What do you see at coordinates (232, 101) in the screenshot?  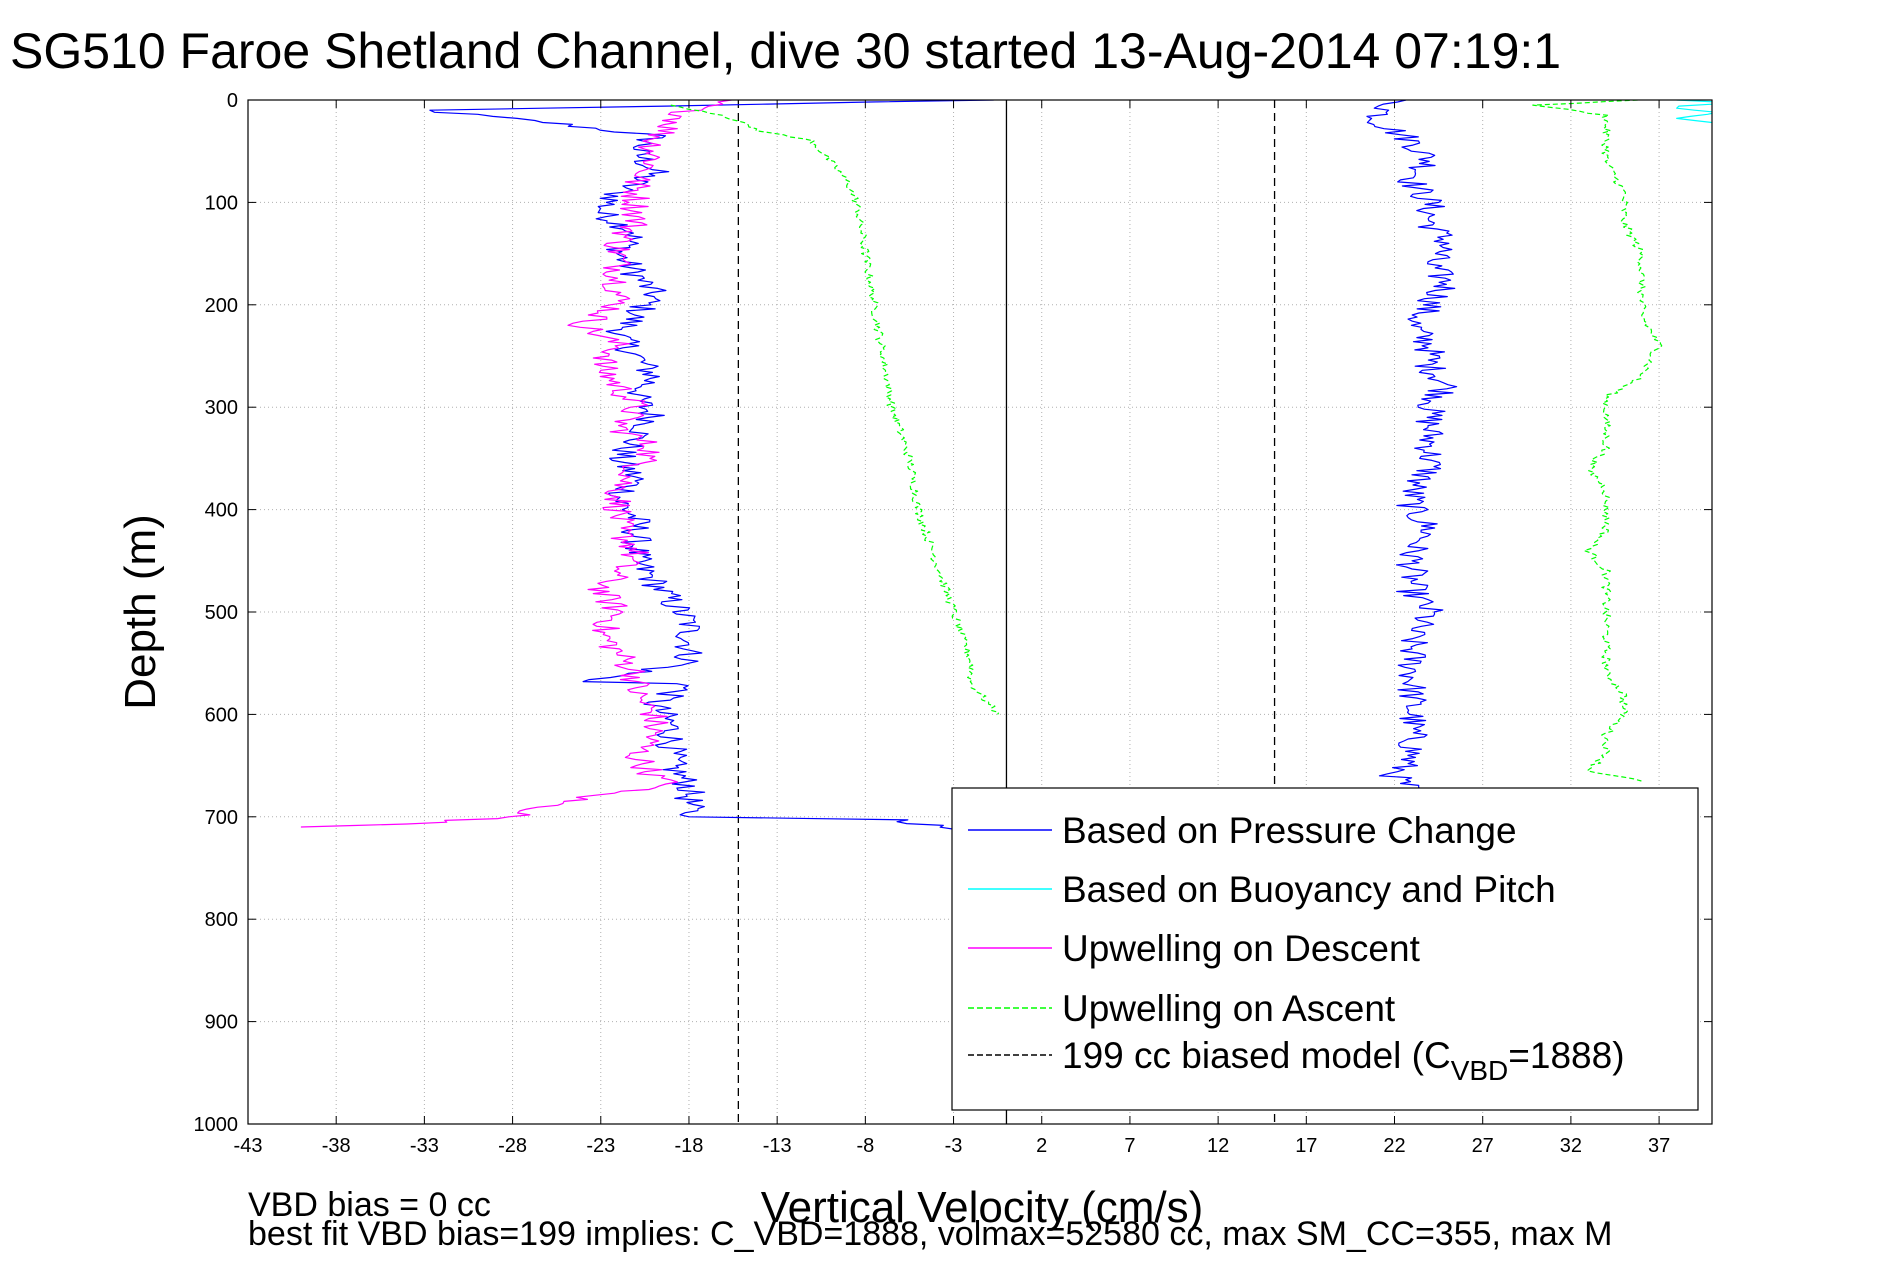 I see `y-tick-label-0: 0` at bounding box center [232, 101].